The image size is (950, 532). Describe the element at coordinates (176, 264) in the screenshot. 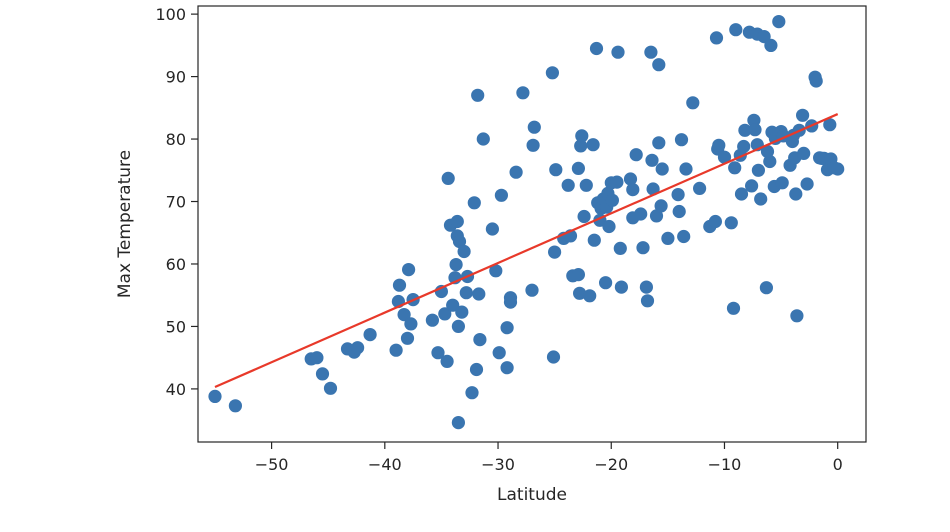

I see `y-tick-label: 60` at that location.